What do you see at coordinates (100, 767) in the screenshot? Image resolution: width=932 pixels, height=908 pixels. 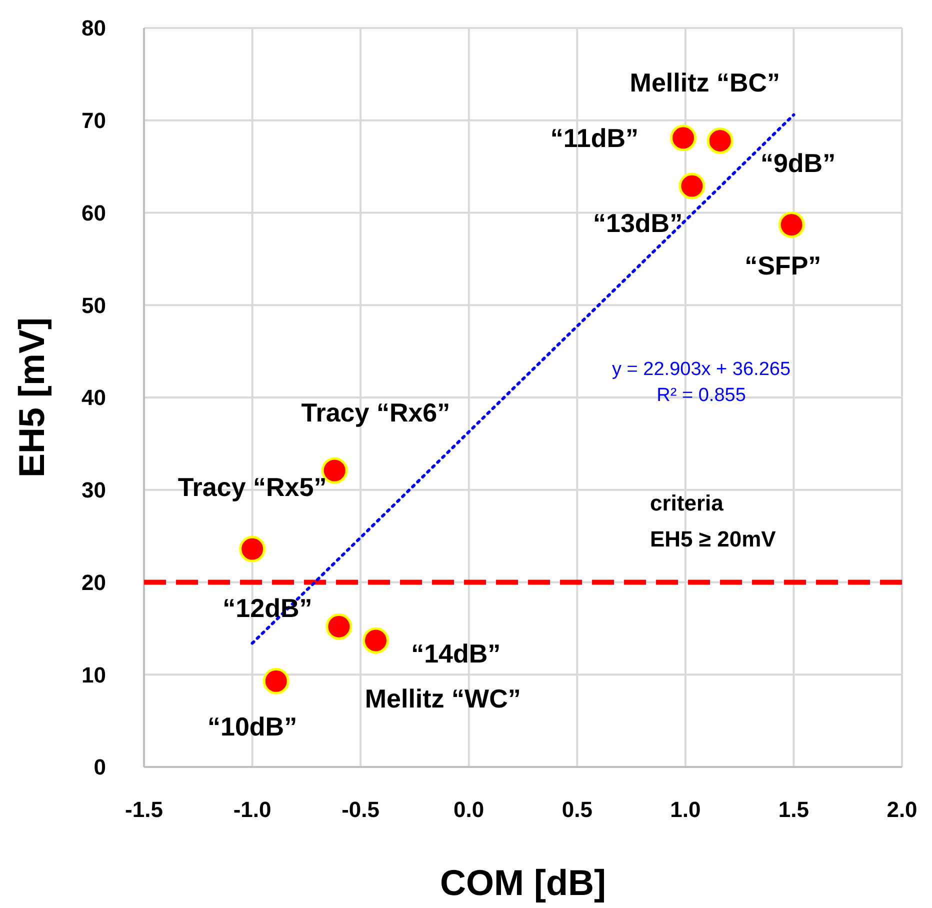 I see `y-tick-label: 0` at bounding box center [100, 767].